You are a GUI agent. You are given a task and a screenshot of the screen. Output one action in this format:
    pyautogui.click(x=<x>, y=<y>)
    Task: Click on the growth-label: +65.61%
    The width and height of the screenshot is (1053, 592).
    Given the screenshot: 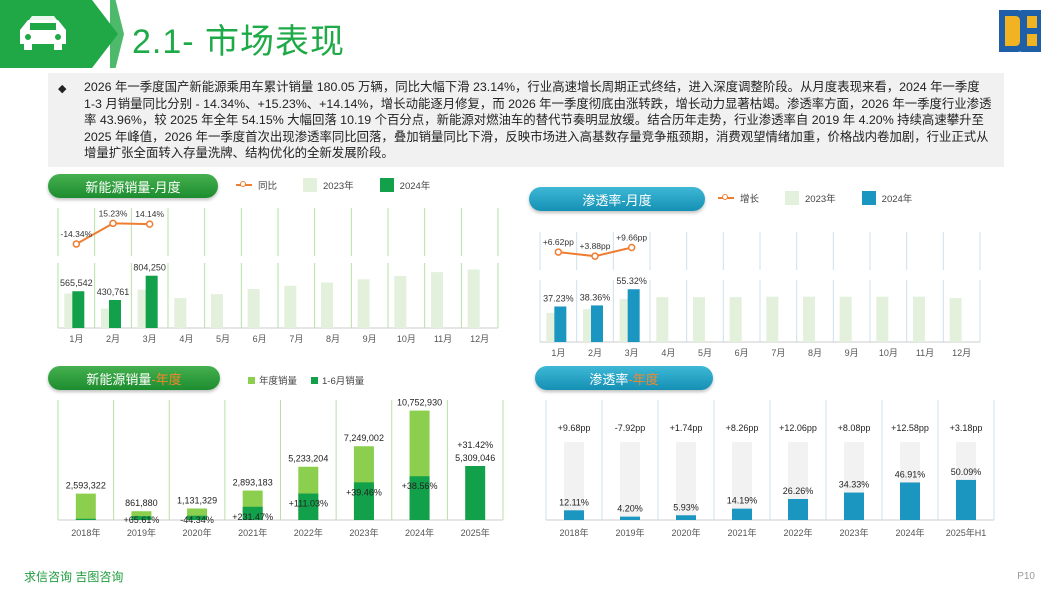 What is the action you would take?
    pyautogui.click(x=142, y=520)
    